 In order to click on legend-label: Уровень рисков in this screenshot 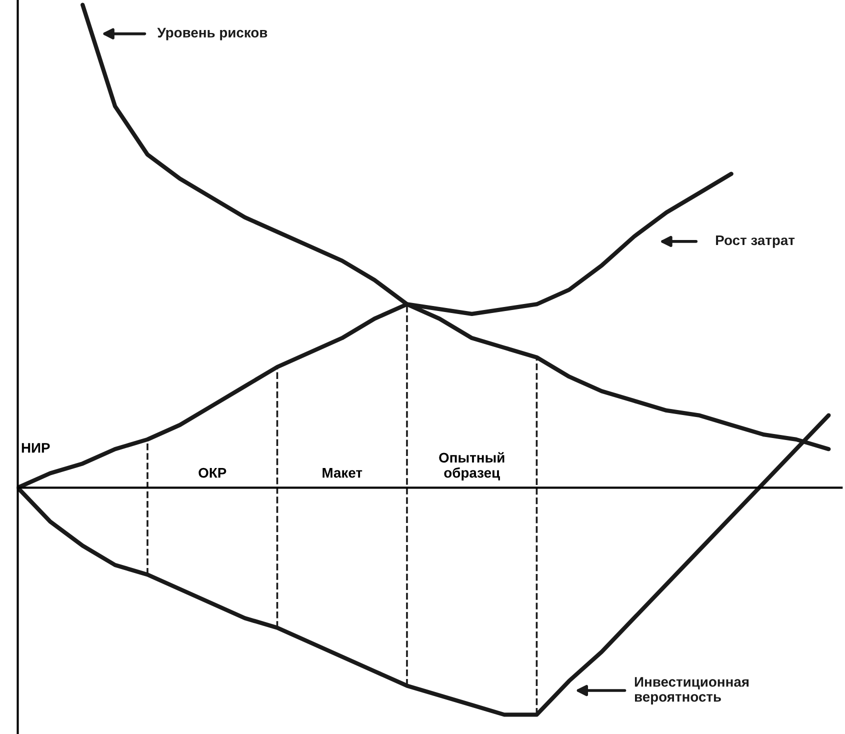, I will do `click(212, 34)`.